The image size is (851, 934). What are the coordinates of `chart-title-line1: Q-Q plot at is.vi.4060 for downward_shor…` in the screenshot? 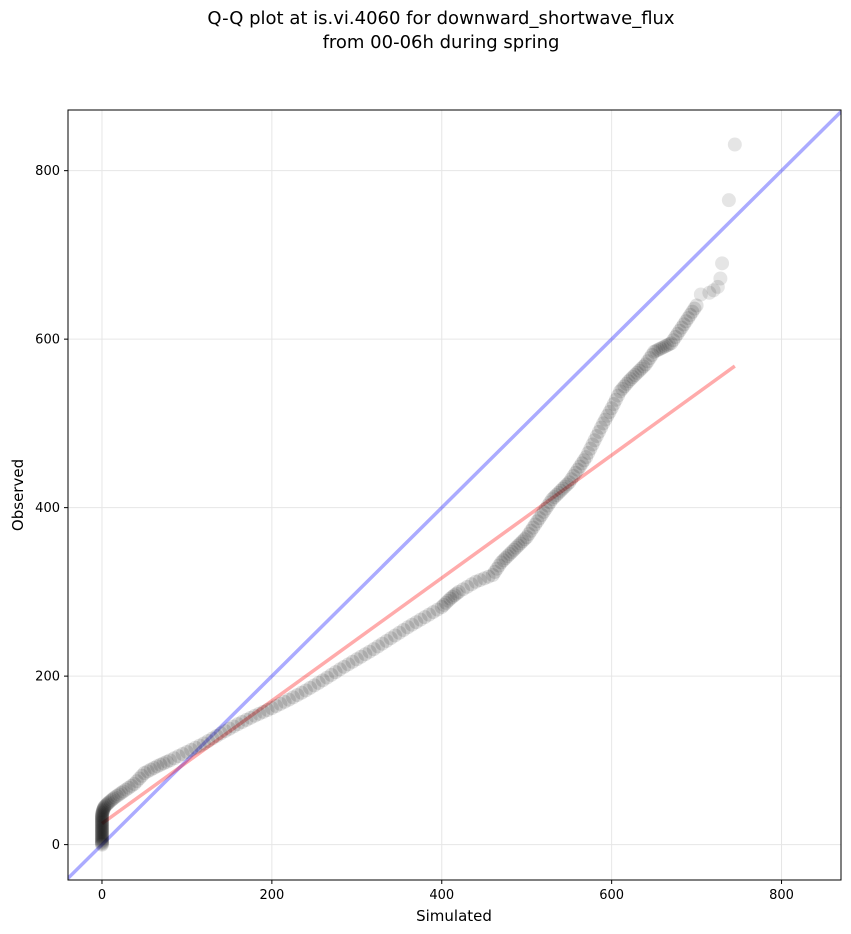 It's located at (441, 18).